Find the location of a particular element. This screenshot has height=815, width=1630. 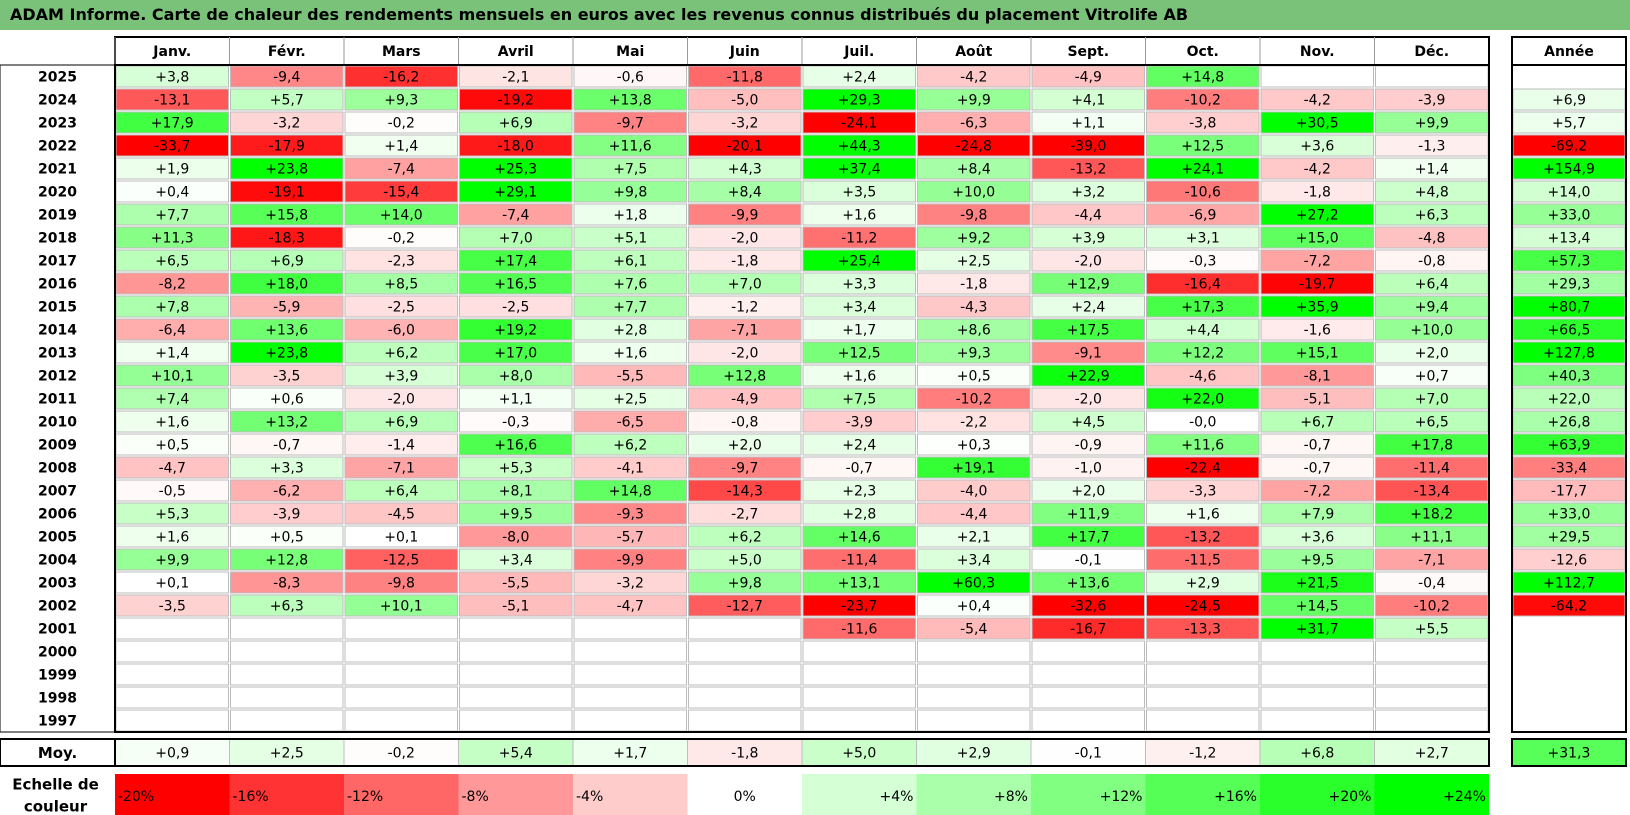

cell-value: -0,7 is located at coordinates (859, 469).